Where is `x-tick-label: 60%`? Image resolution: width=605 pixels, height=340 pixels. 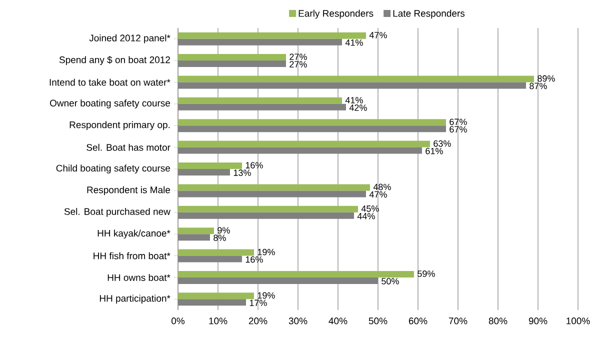 x-tick-label: 60% is located at coordinates (418, 321).